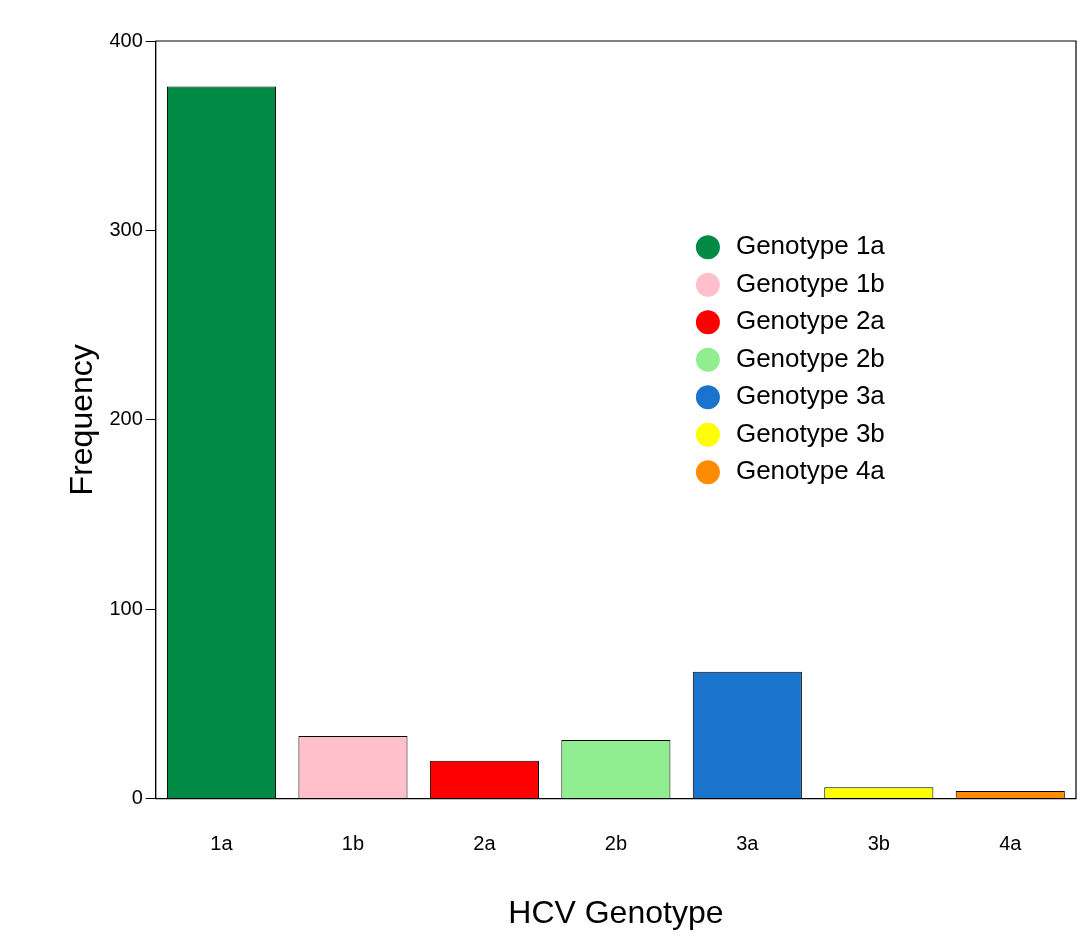  What do you see at coordinates (137, 797) in the screenshot?
I see `y-tick-label: 0` at bounding box center [137, 797].